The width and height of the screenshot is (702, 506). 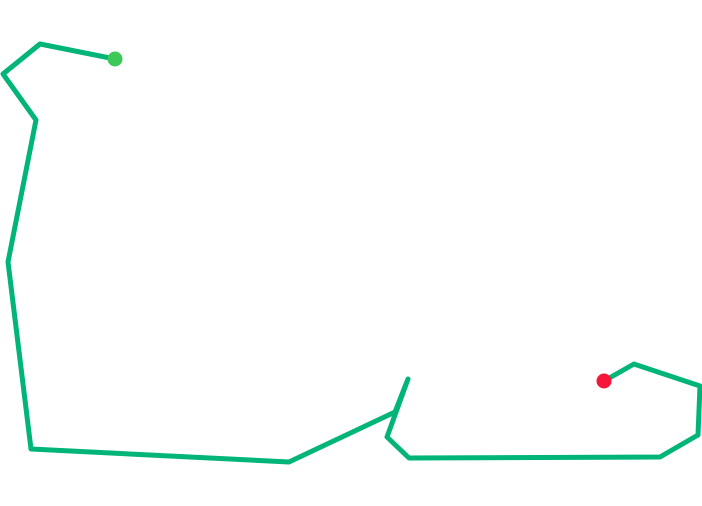 What do you see at coordinates (115, 59) in the screenshot?
I see `start-marker` at bounding box center [115, 59].